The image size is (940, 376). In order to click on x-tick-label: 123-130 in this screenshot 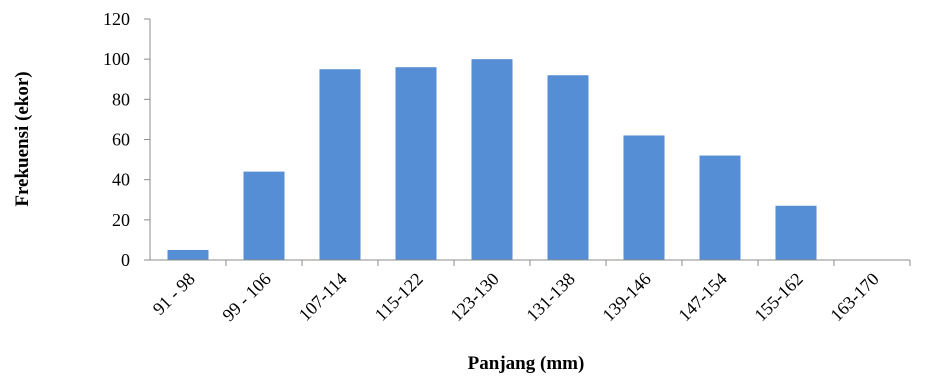, I will do `click(474, 297)`.